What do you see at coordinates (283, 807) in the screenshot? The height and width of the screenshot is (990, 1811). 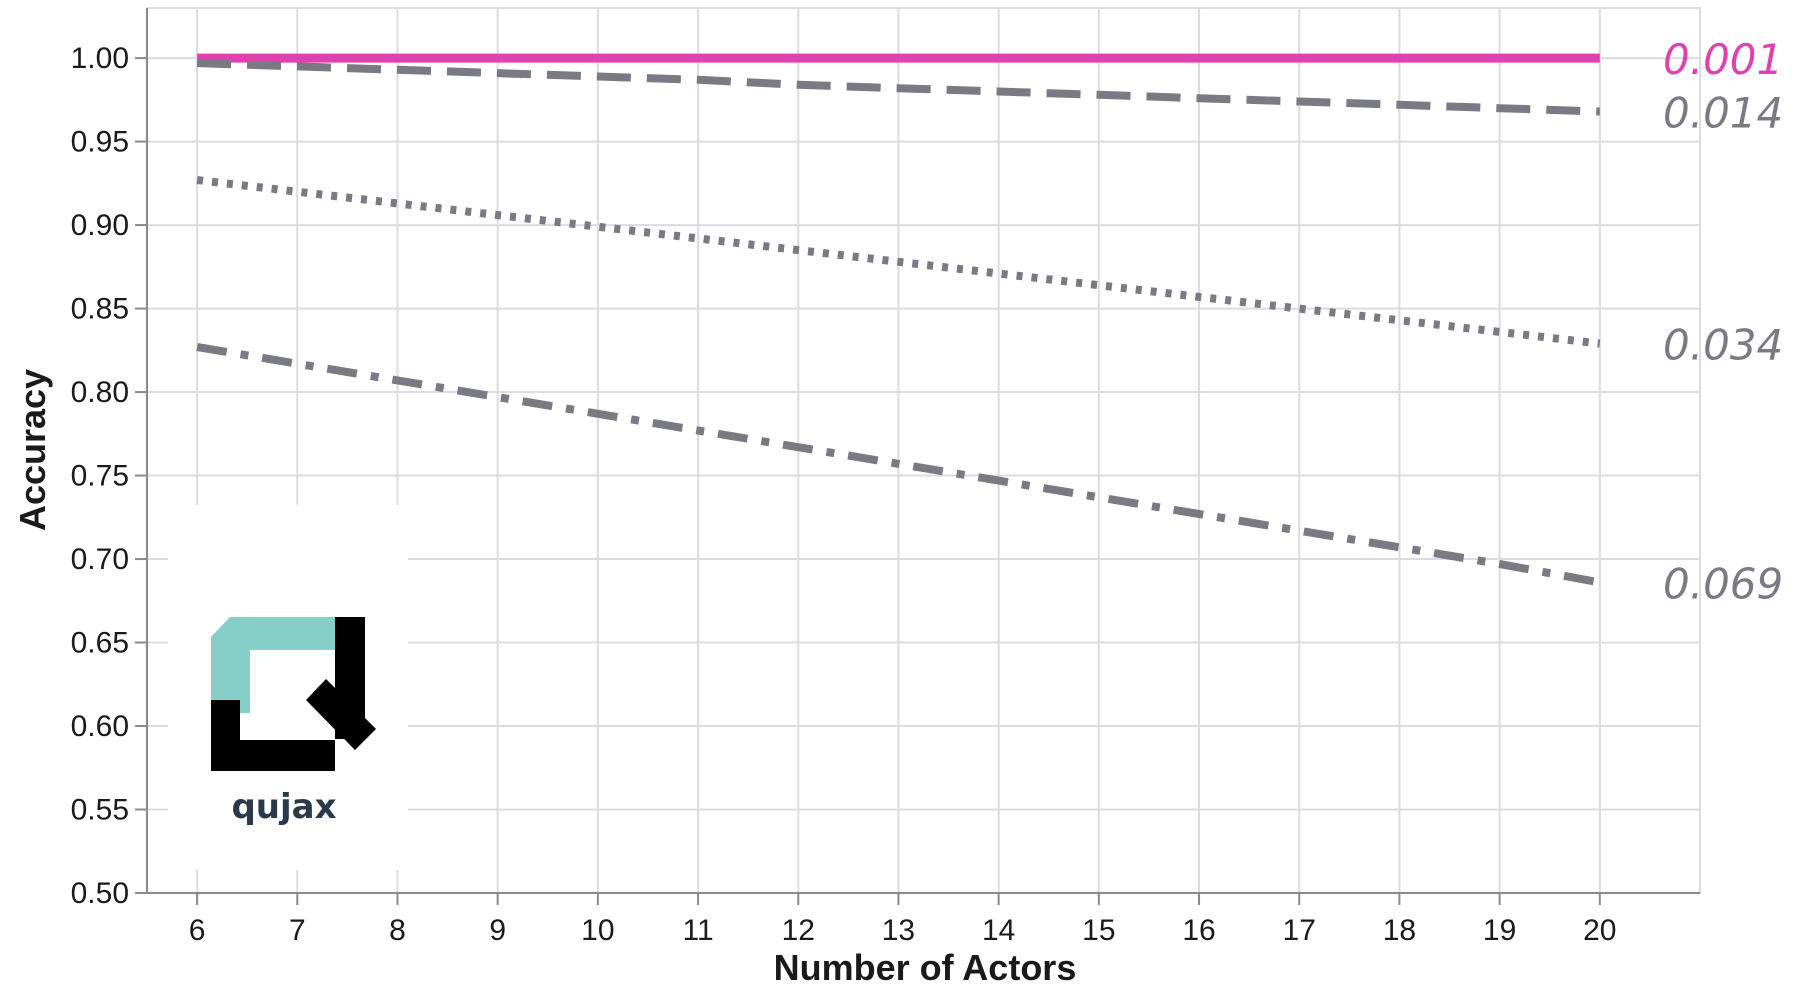 I see `logo-text: qujax` at bounding box center [283, 807].